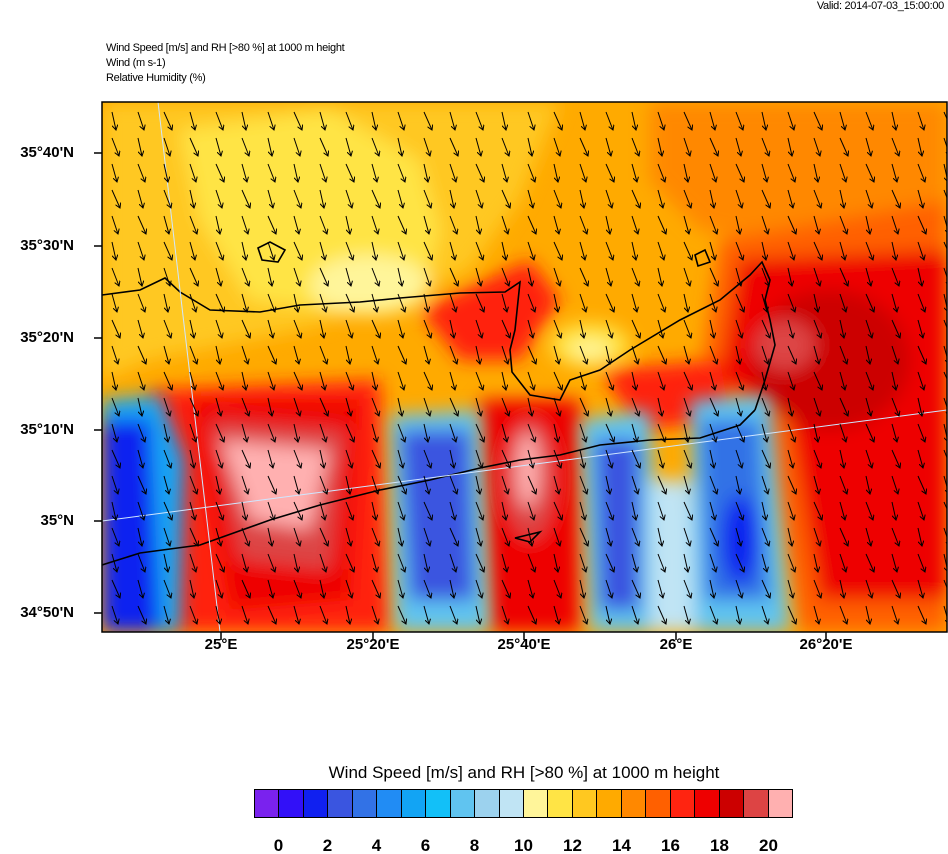  Describe the element at coordinates (474, 845) in the screenshot. I see `colorbar-tick-label: 8` at that location.